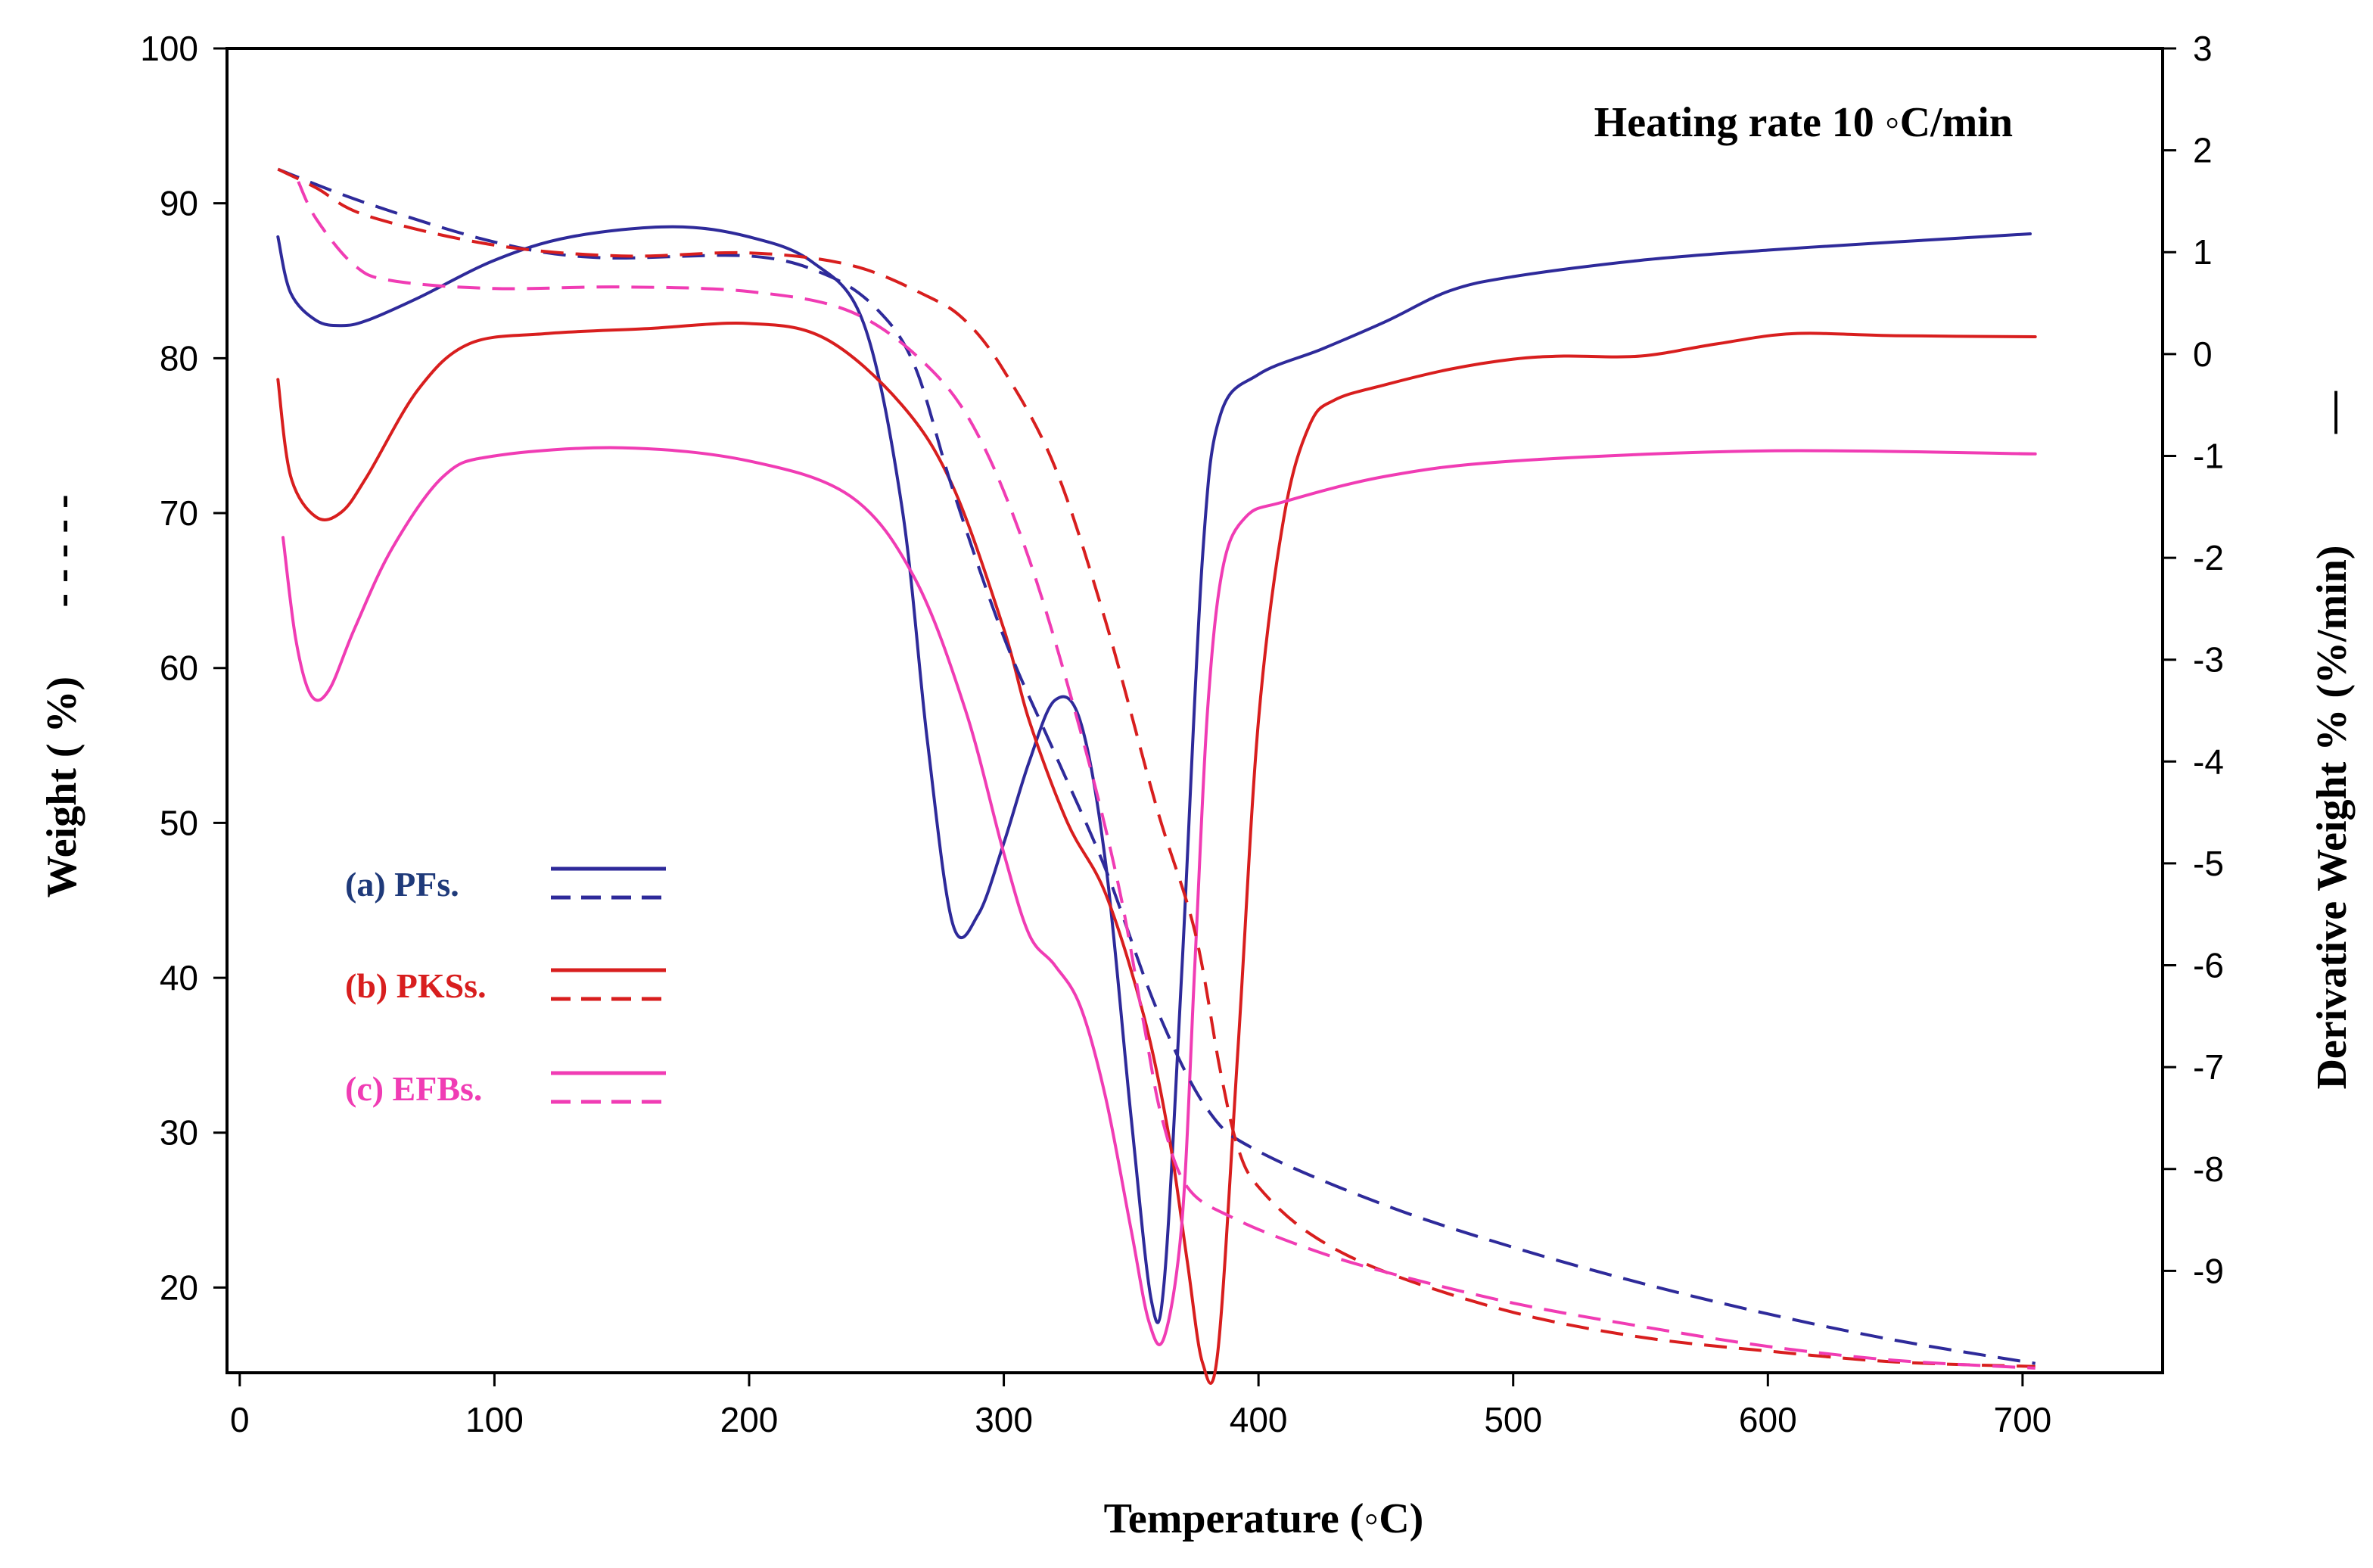  Describe the element at coordinates (1768, 1419) in the screenshot. I see `x-tick-label: 600` at that location.